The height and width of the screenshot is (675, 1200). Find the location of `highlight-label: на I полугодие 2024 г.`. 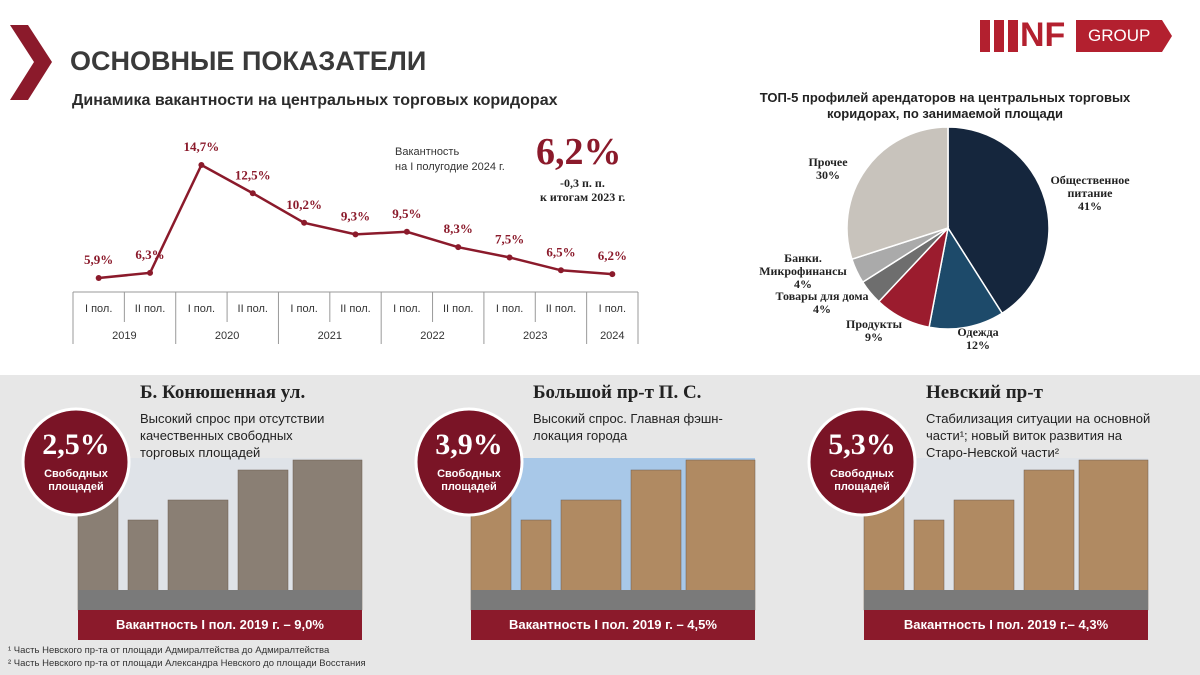

highlight-label: на I полугодие 2024 г. is located at coordinates (450, 167).